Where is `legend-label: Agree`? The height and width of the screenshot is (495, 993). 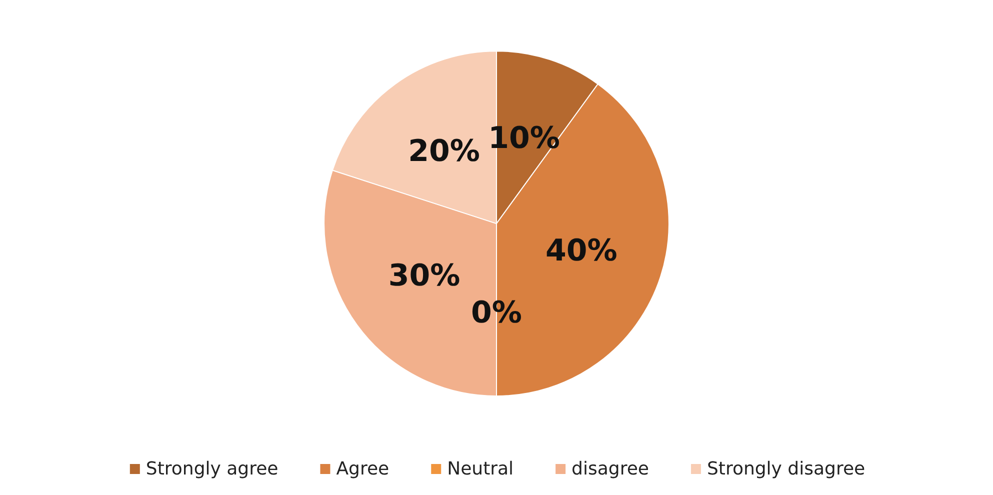 legend-label: Agree is located at coordinates (363, 469).